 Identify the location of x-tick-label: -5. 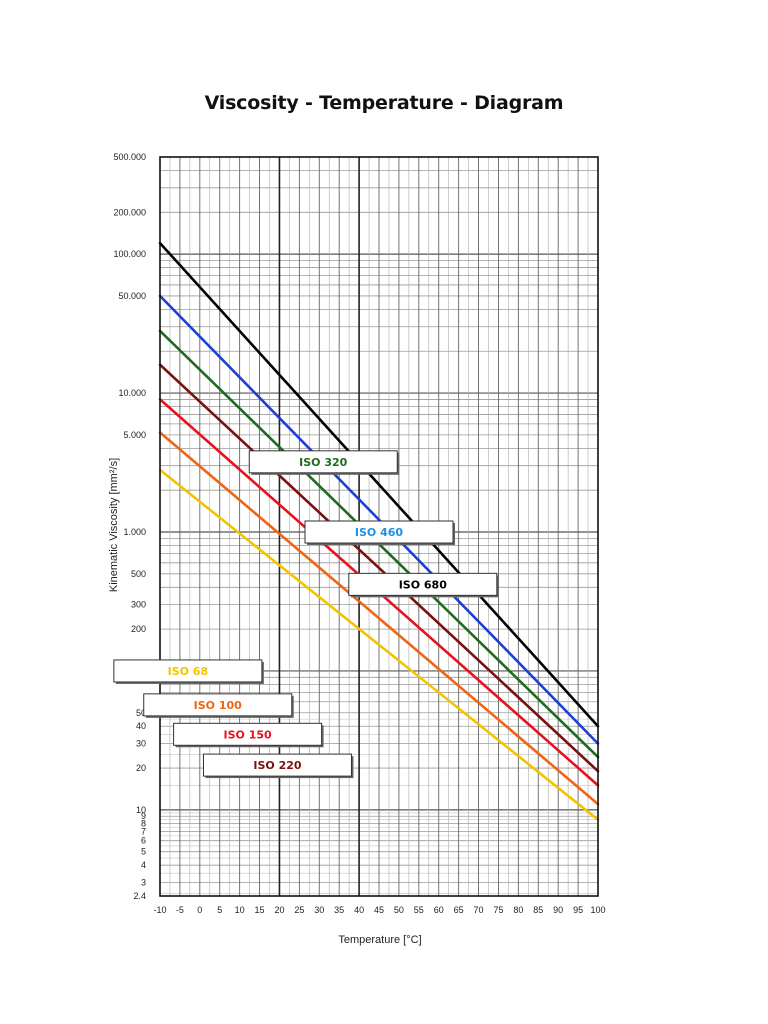
(180, 910).